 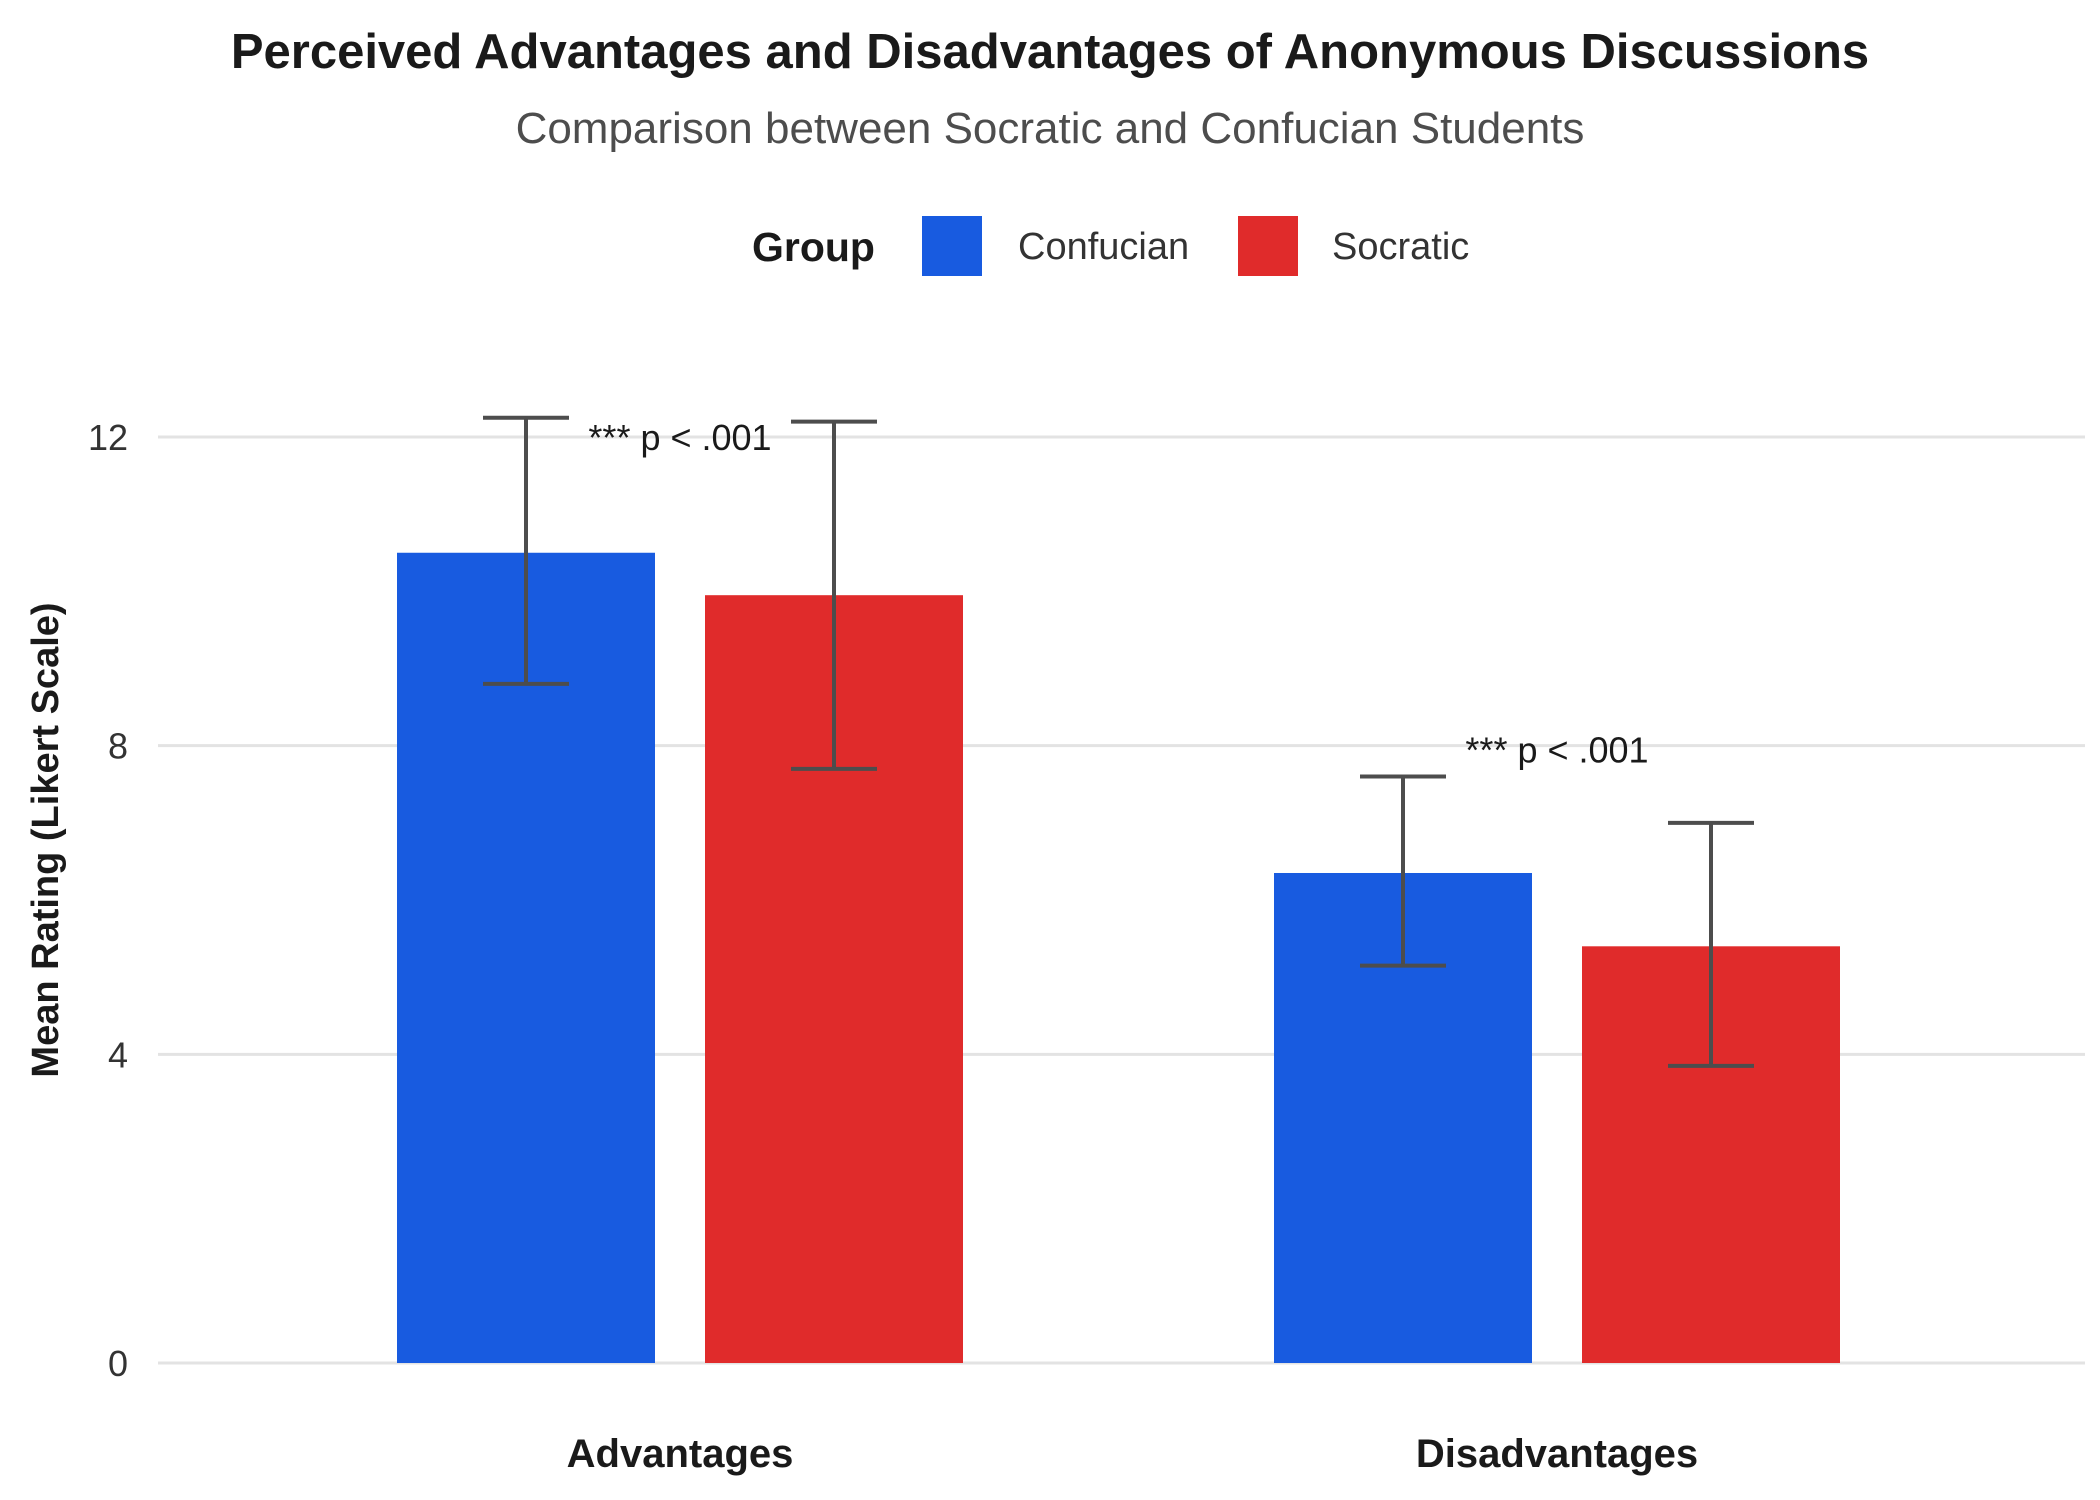 What do you see at coordinates (46, 839) in the screenshot?
I see `y-axis-title: Mean Rating (Likert Scale)` at bounding box center [46, 839].